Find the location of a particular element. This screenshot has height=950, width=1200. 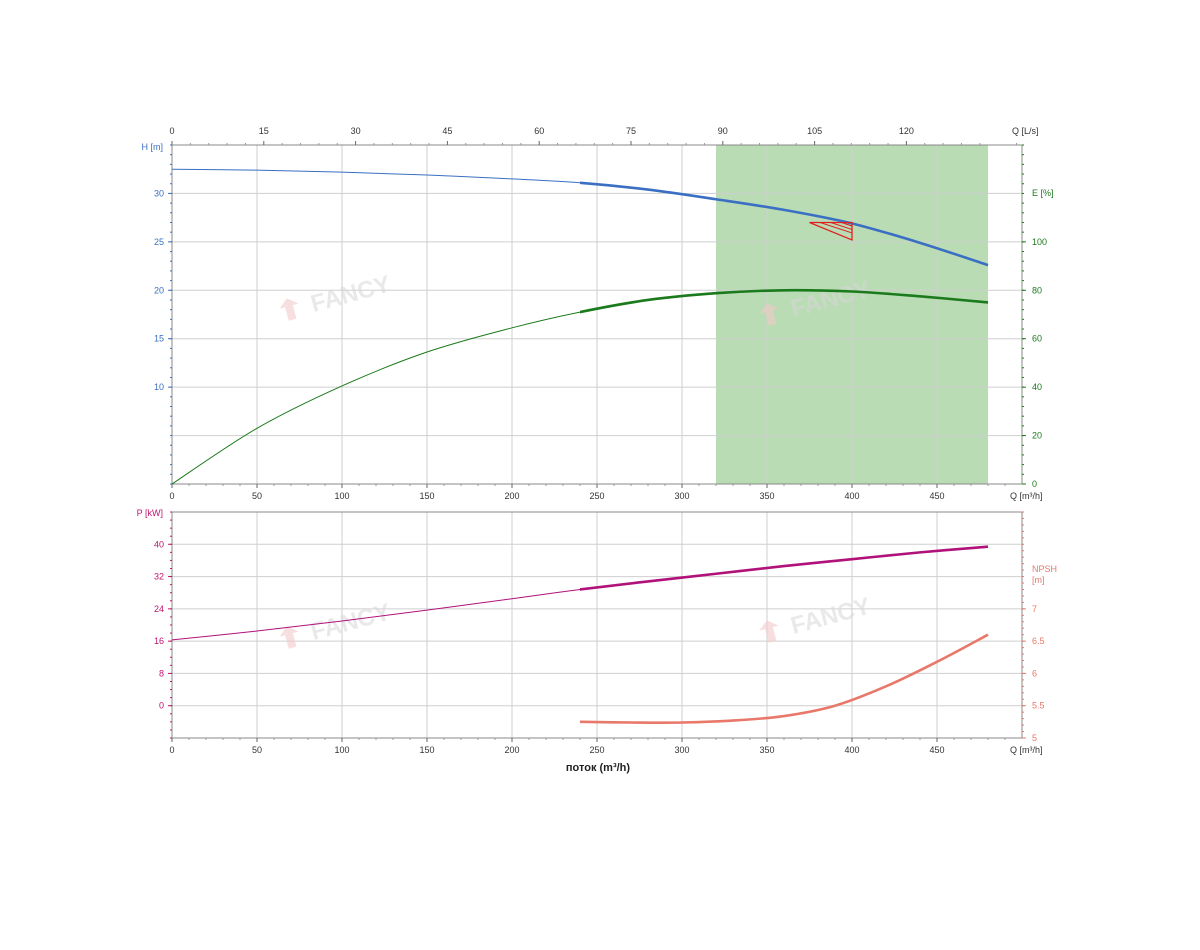

top-panel-x-top-tick-label: 90 is located at coordinates (723, 131).